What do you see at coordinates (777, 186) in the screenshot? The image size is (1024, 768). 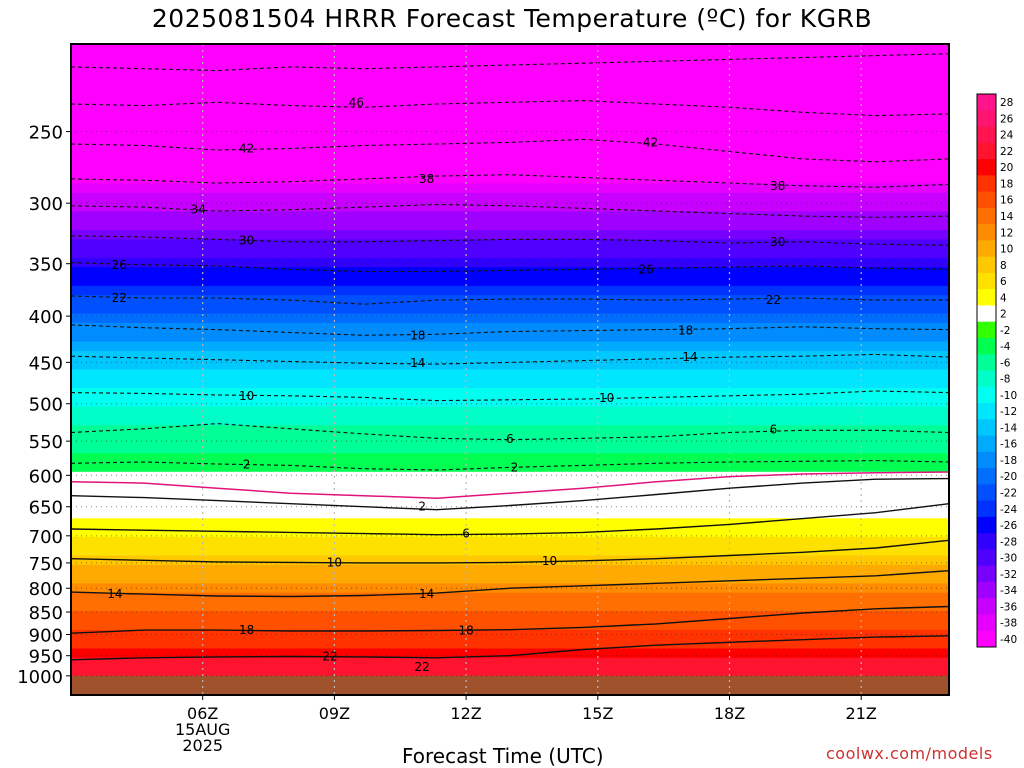 I see `contour-label: 38` at bounding box center [777, 186].